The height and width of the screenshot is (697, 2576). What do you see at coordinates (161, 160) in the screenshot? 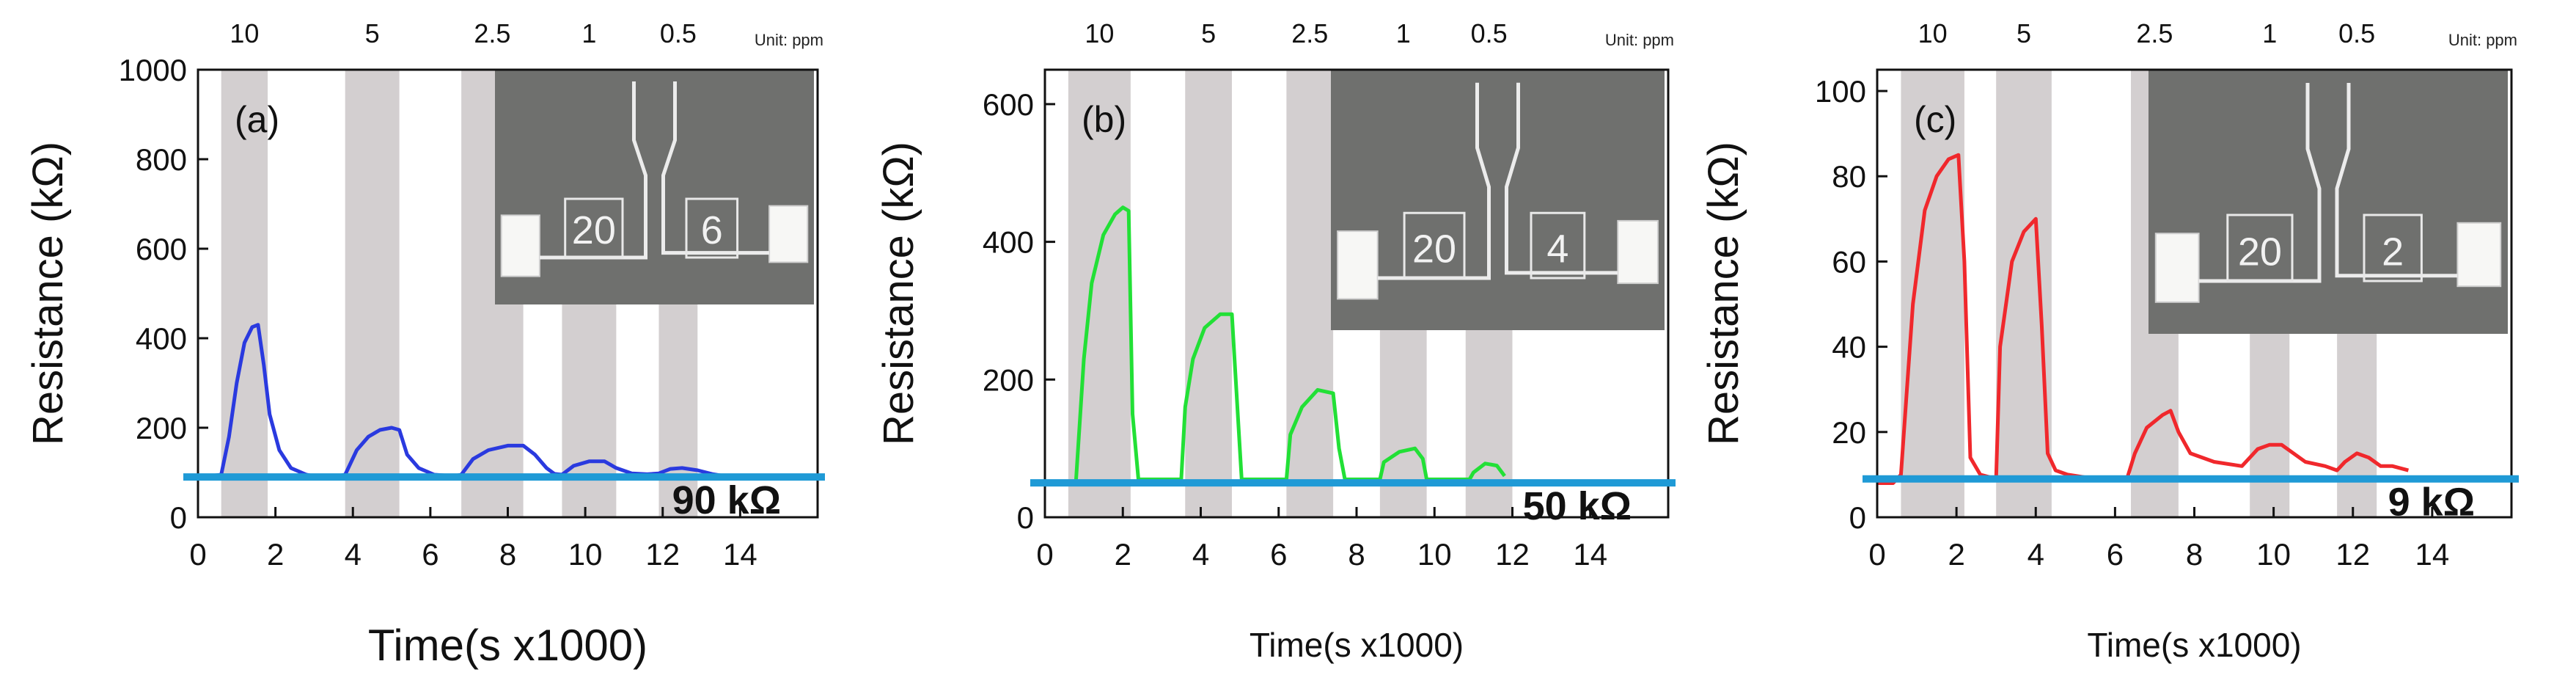
I see `y-tick-label: 800` at bounding box center [161, 160].